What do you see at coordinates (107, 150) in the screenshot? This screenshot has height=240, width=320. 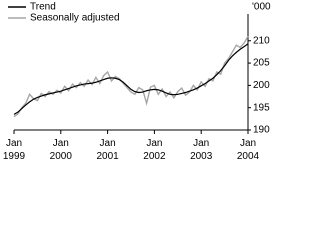 I see `x-tick-label: Jan 2001` at bounding box center [107, 150].